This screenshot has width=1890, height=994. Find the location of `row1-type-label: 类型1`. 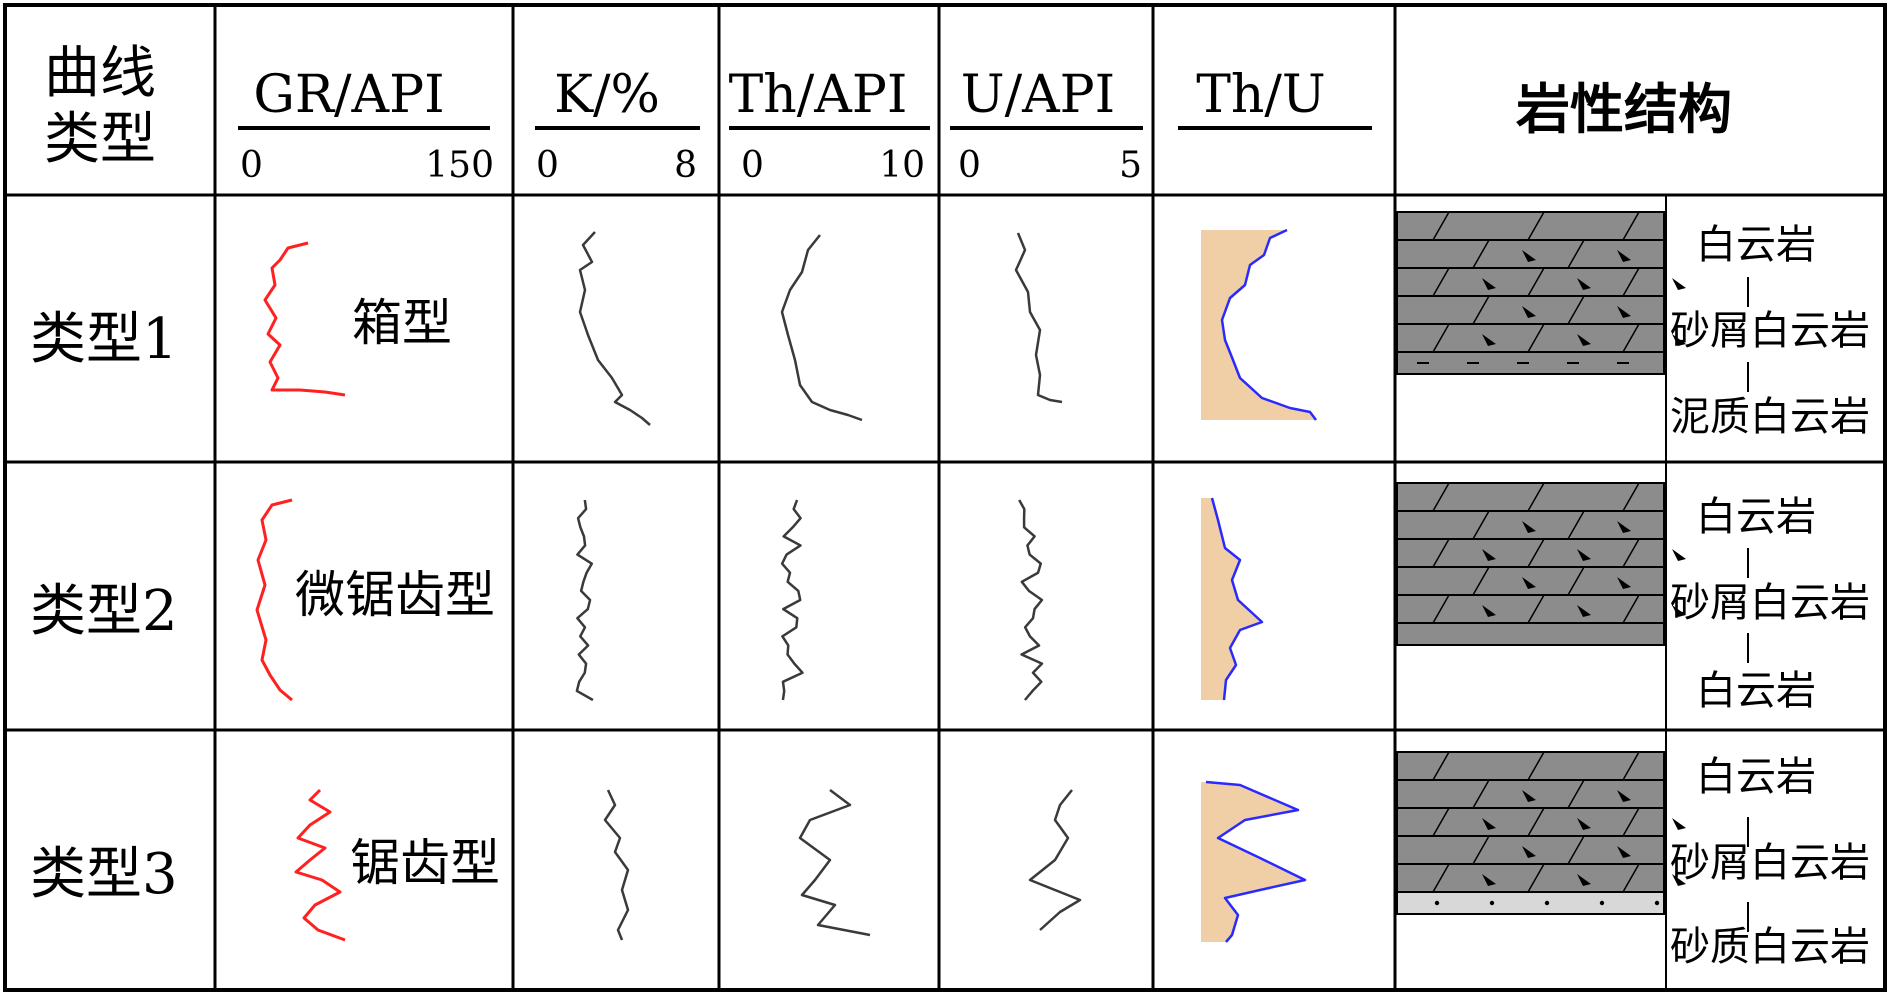

row1-type-label: 类型1 is located at coordinates (104, 339).